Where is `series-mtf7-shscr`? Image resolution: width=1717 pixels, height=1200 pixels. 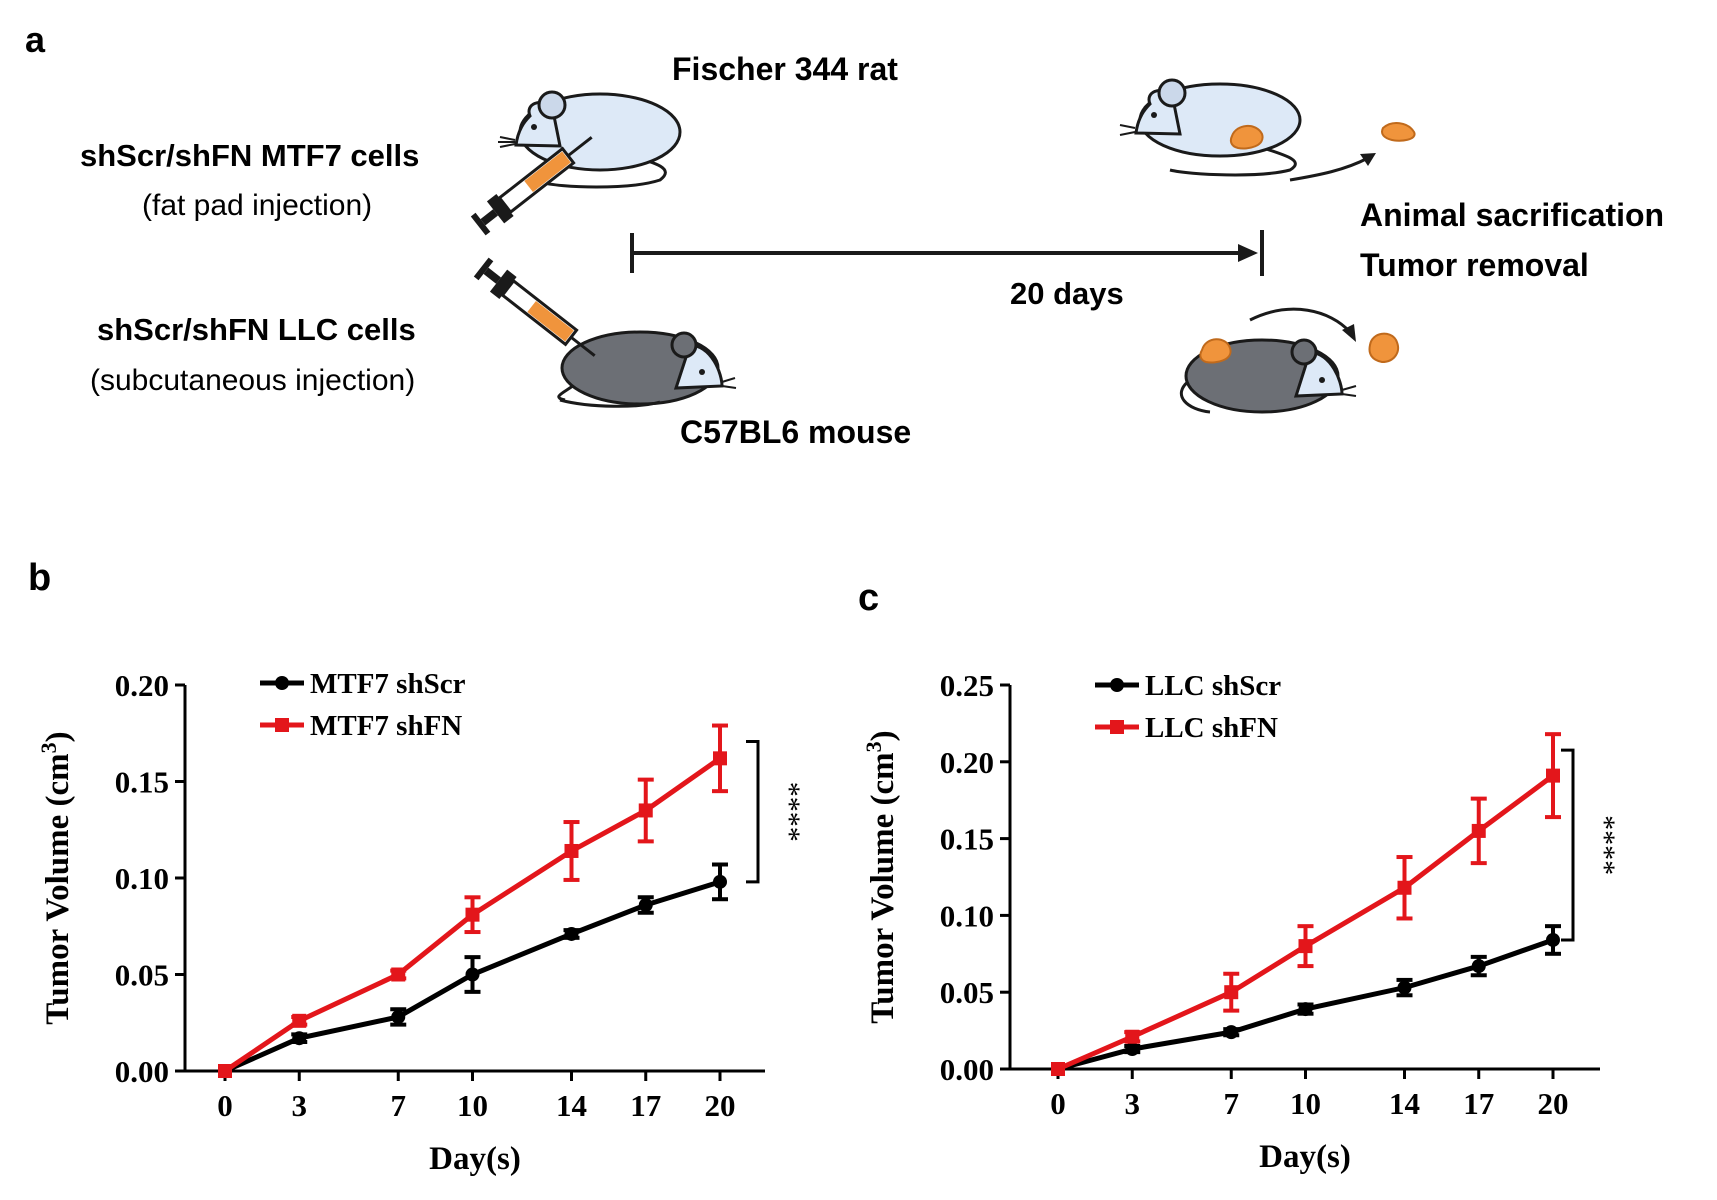 series-mtf7-shscr is located at coordinates (473, 970).